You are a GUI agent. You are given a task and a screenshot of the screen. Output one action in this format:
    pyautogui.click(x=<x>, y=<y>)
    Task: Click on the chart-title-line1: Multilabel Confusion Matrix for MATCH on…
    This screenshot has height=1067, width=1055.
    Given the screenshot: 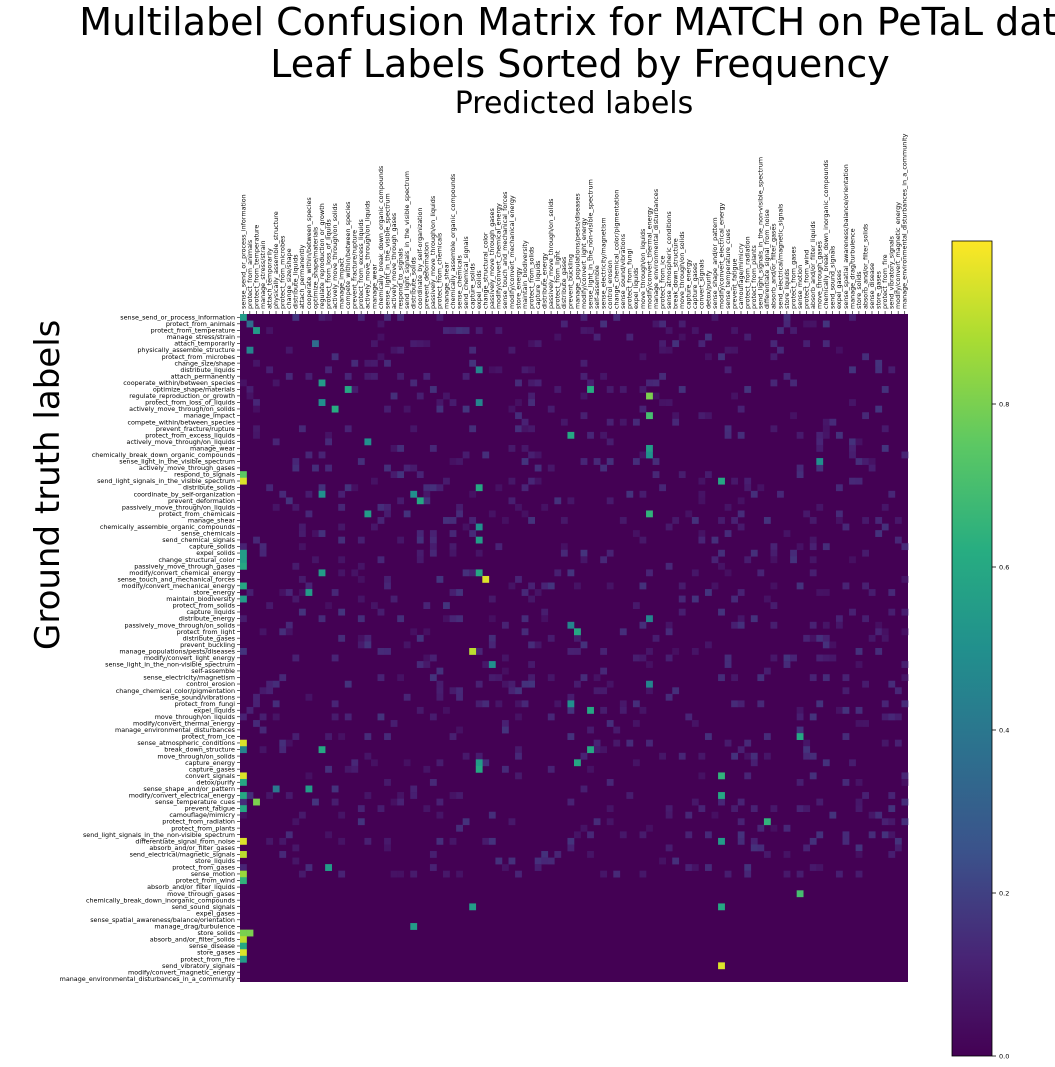 What is the action you would take?
    pyautogui.click(x=567, y=22)
    